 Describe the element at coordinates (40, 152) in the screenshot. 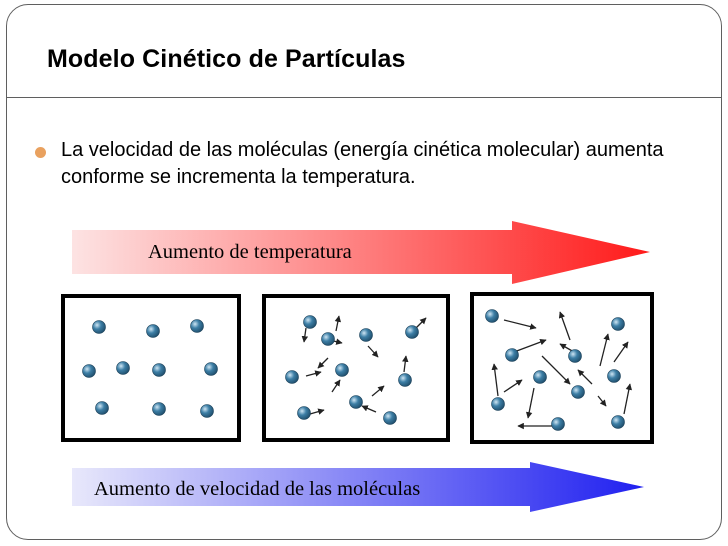

I see `bullet-marker` at that location.